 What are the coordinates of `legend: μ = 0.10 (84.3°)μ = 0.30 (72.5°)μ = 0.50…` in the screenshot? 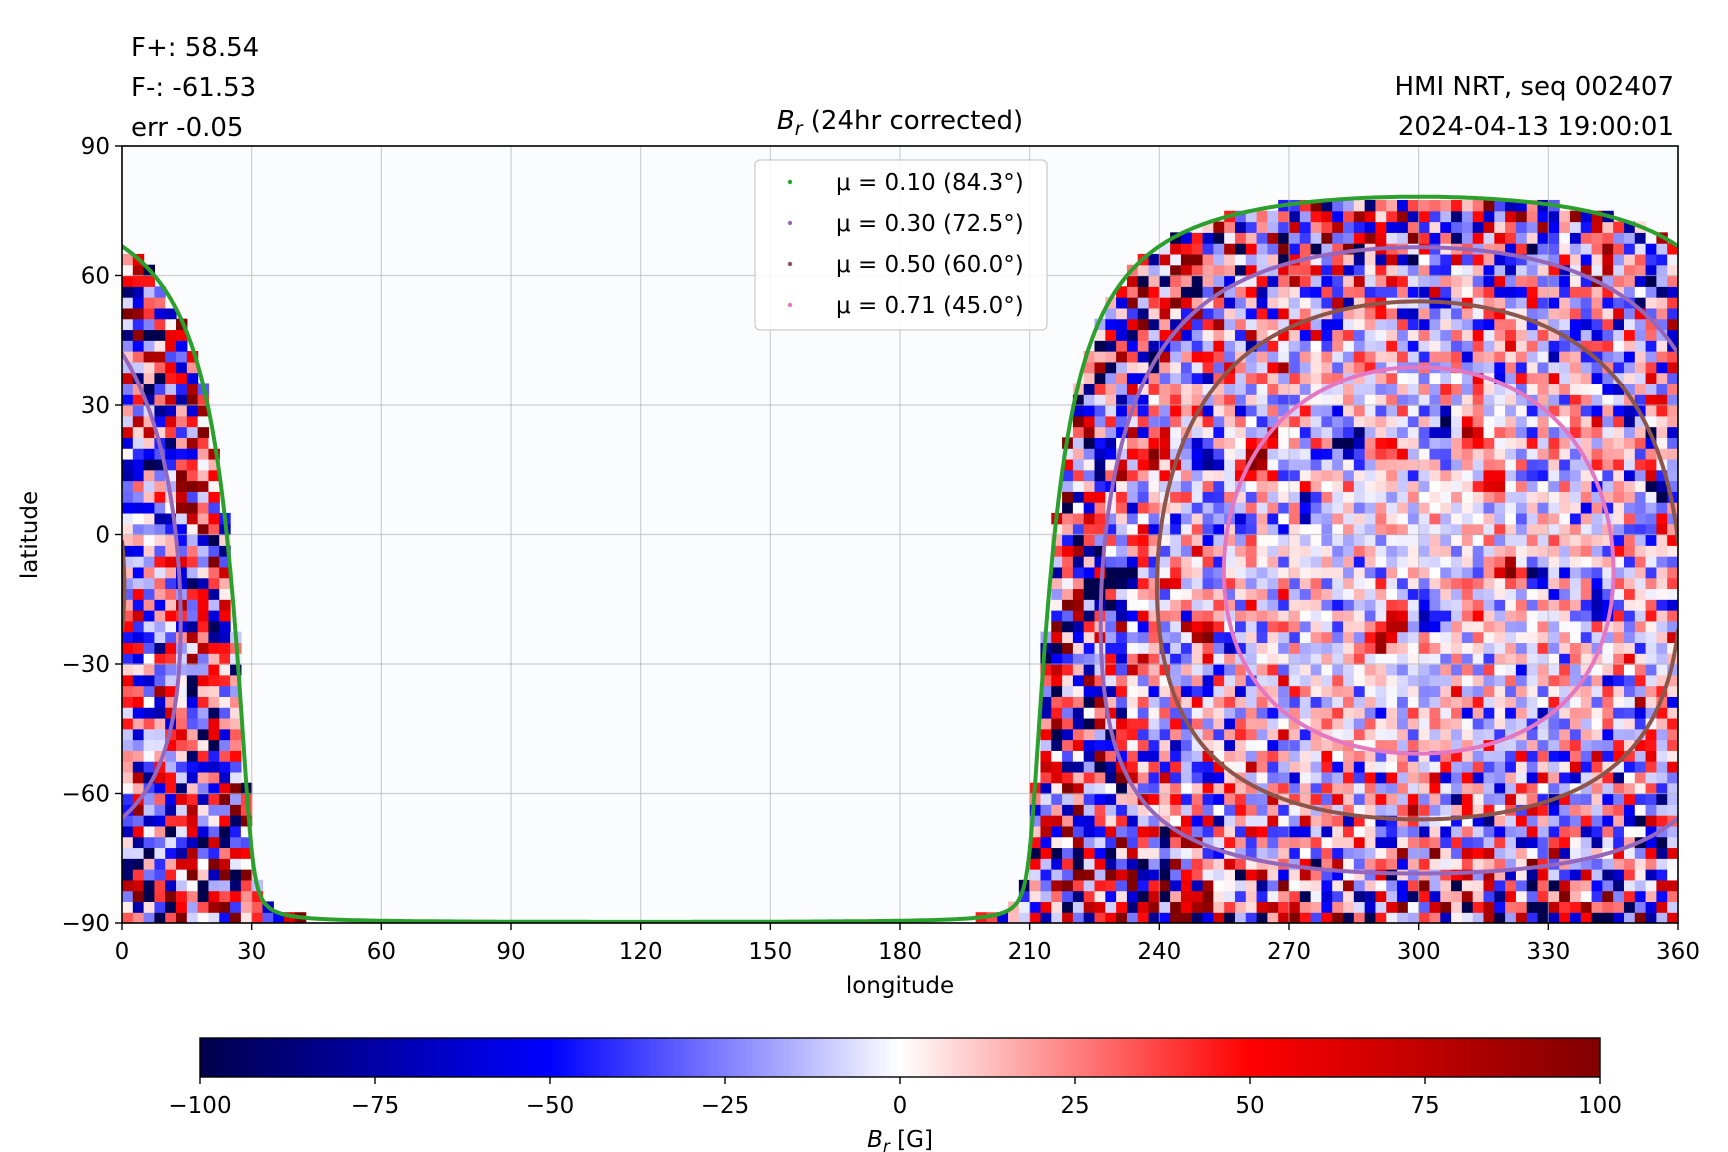 It's located at (901, 245).